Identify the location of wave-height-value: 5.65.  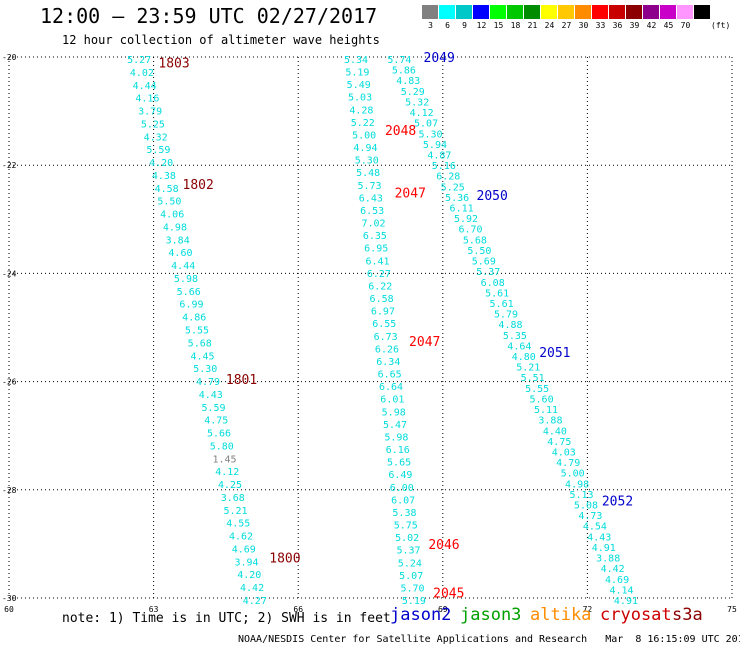
(399, 463).